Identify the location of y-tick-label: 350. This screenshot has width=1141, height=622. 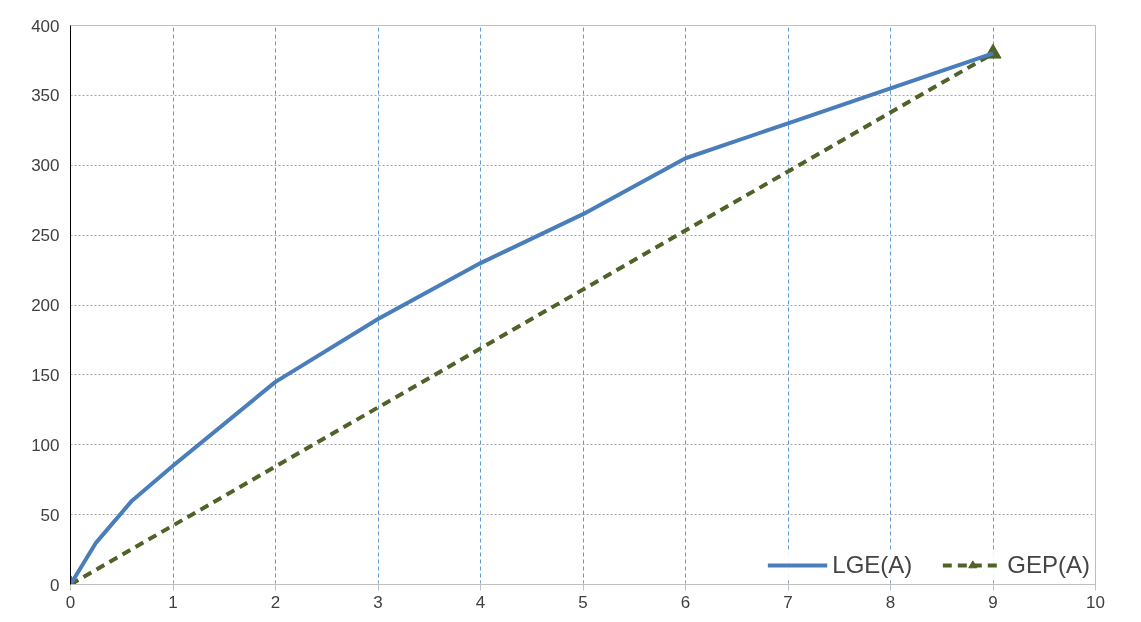
(45, 96).